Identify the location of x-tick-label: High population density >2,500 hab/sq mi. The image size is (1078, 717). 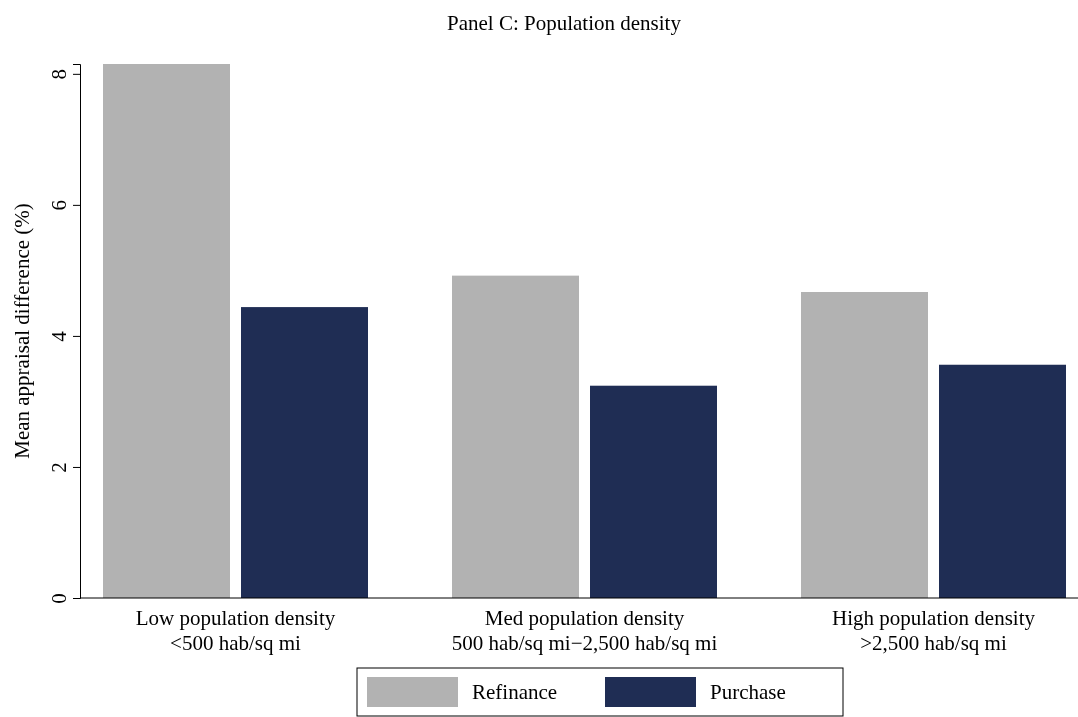
(934, 630).